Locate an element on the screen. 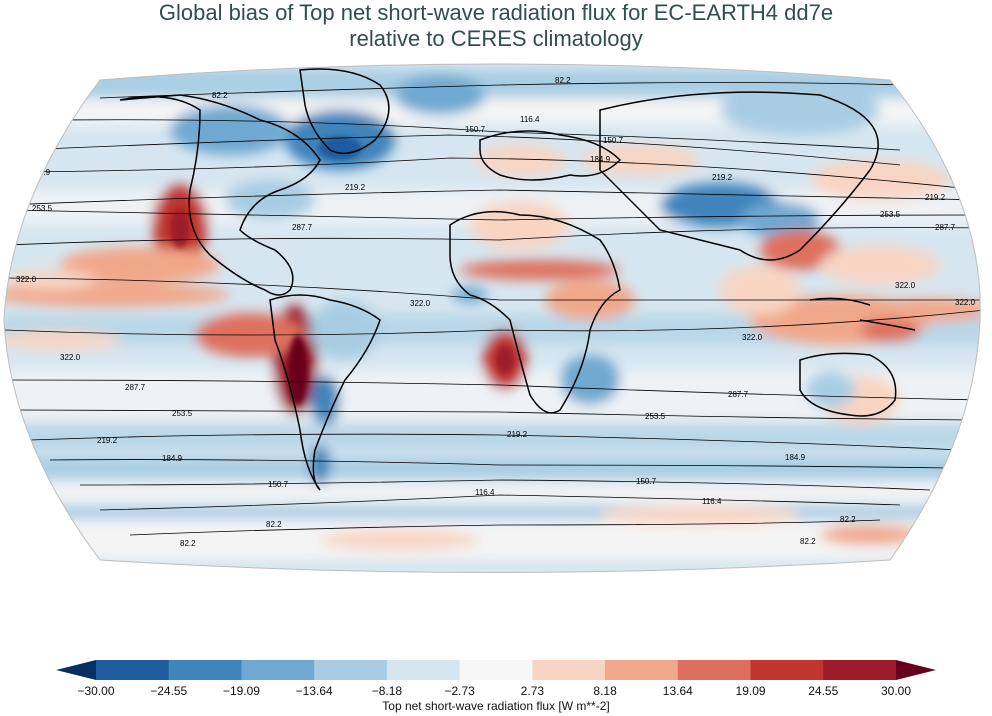  colorbar-tick-label: 13.64 is located at coordinates (677, 691).